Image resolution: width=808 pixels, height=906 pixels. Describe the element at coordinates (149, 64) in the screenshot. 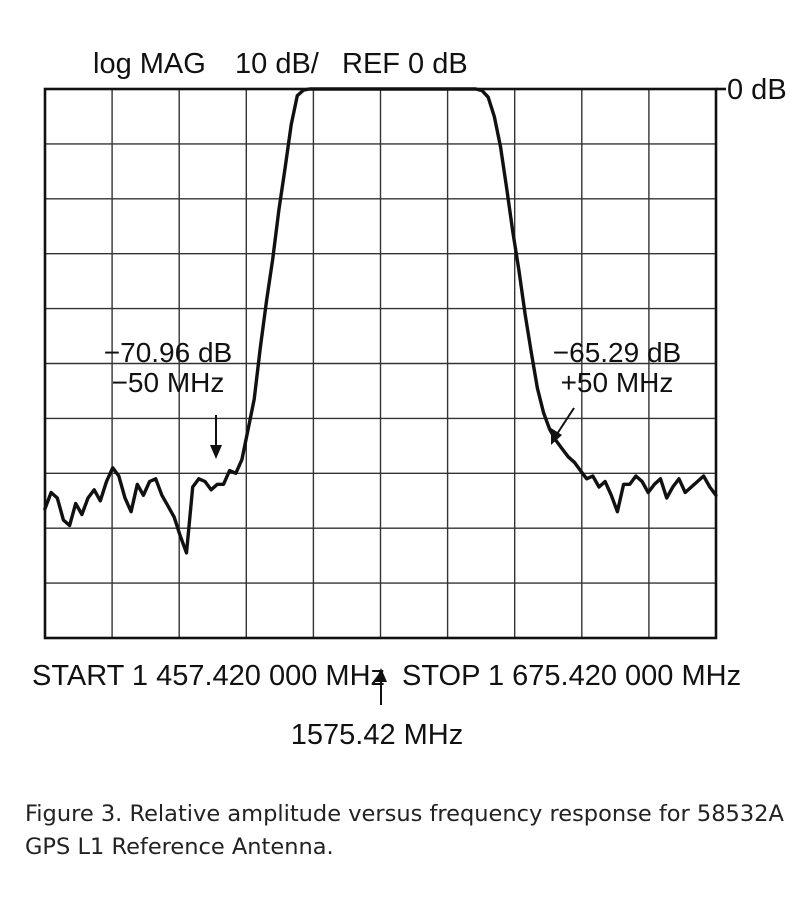

I see `scale-label: log MAG` at that location.